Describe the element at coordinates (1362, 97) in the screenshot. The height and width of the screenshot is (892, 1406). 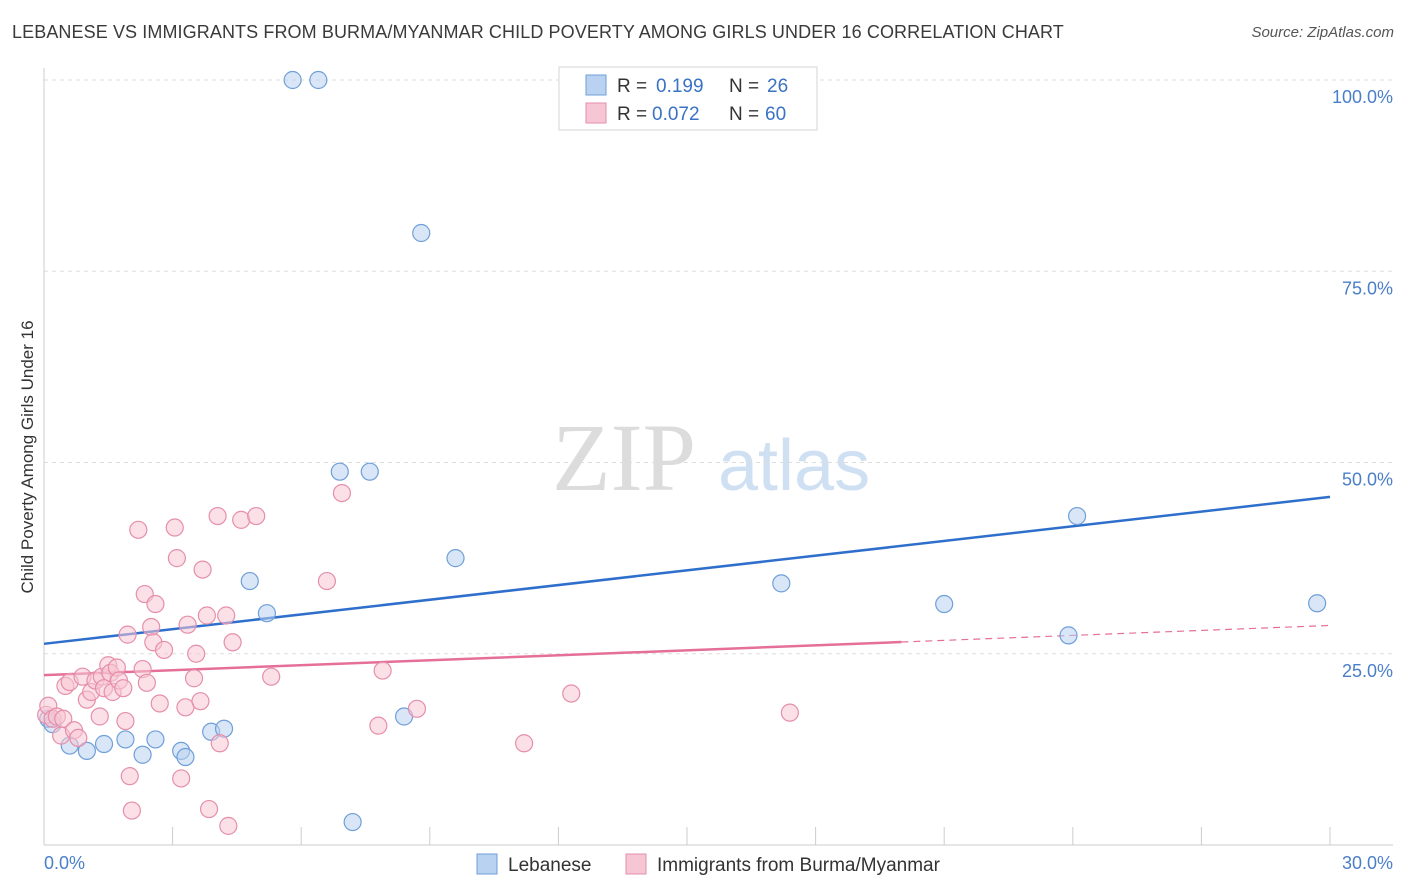
I see `y-tick-label: 100.0%` at that location.